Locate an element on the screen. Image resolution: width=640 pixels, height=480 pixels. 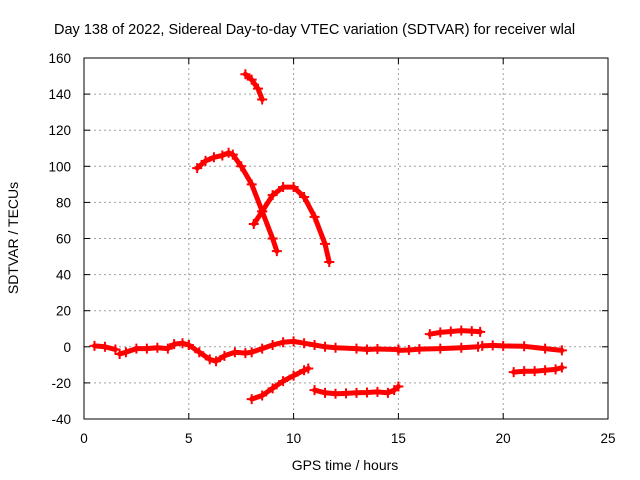
x-tick-label: 10 is located at coordinates (293, 438).